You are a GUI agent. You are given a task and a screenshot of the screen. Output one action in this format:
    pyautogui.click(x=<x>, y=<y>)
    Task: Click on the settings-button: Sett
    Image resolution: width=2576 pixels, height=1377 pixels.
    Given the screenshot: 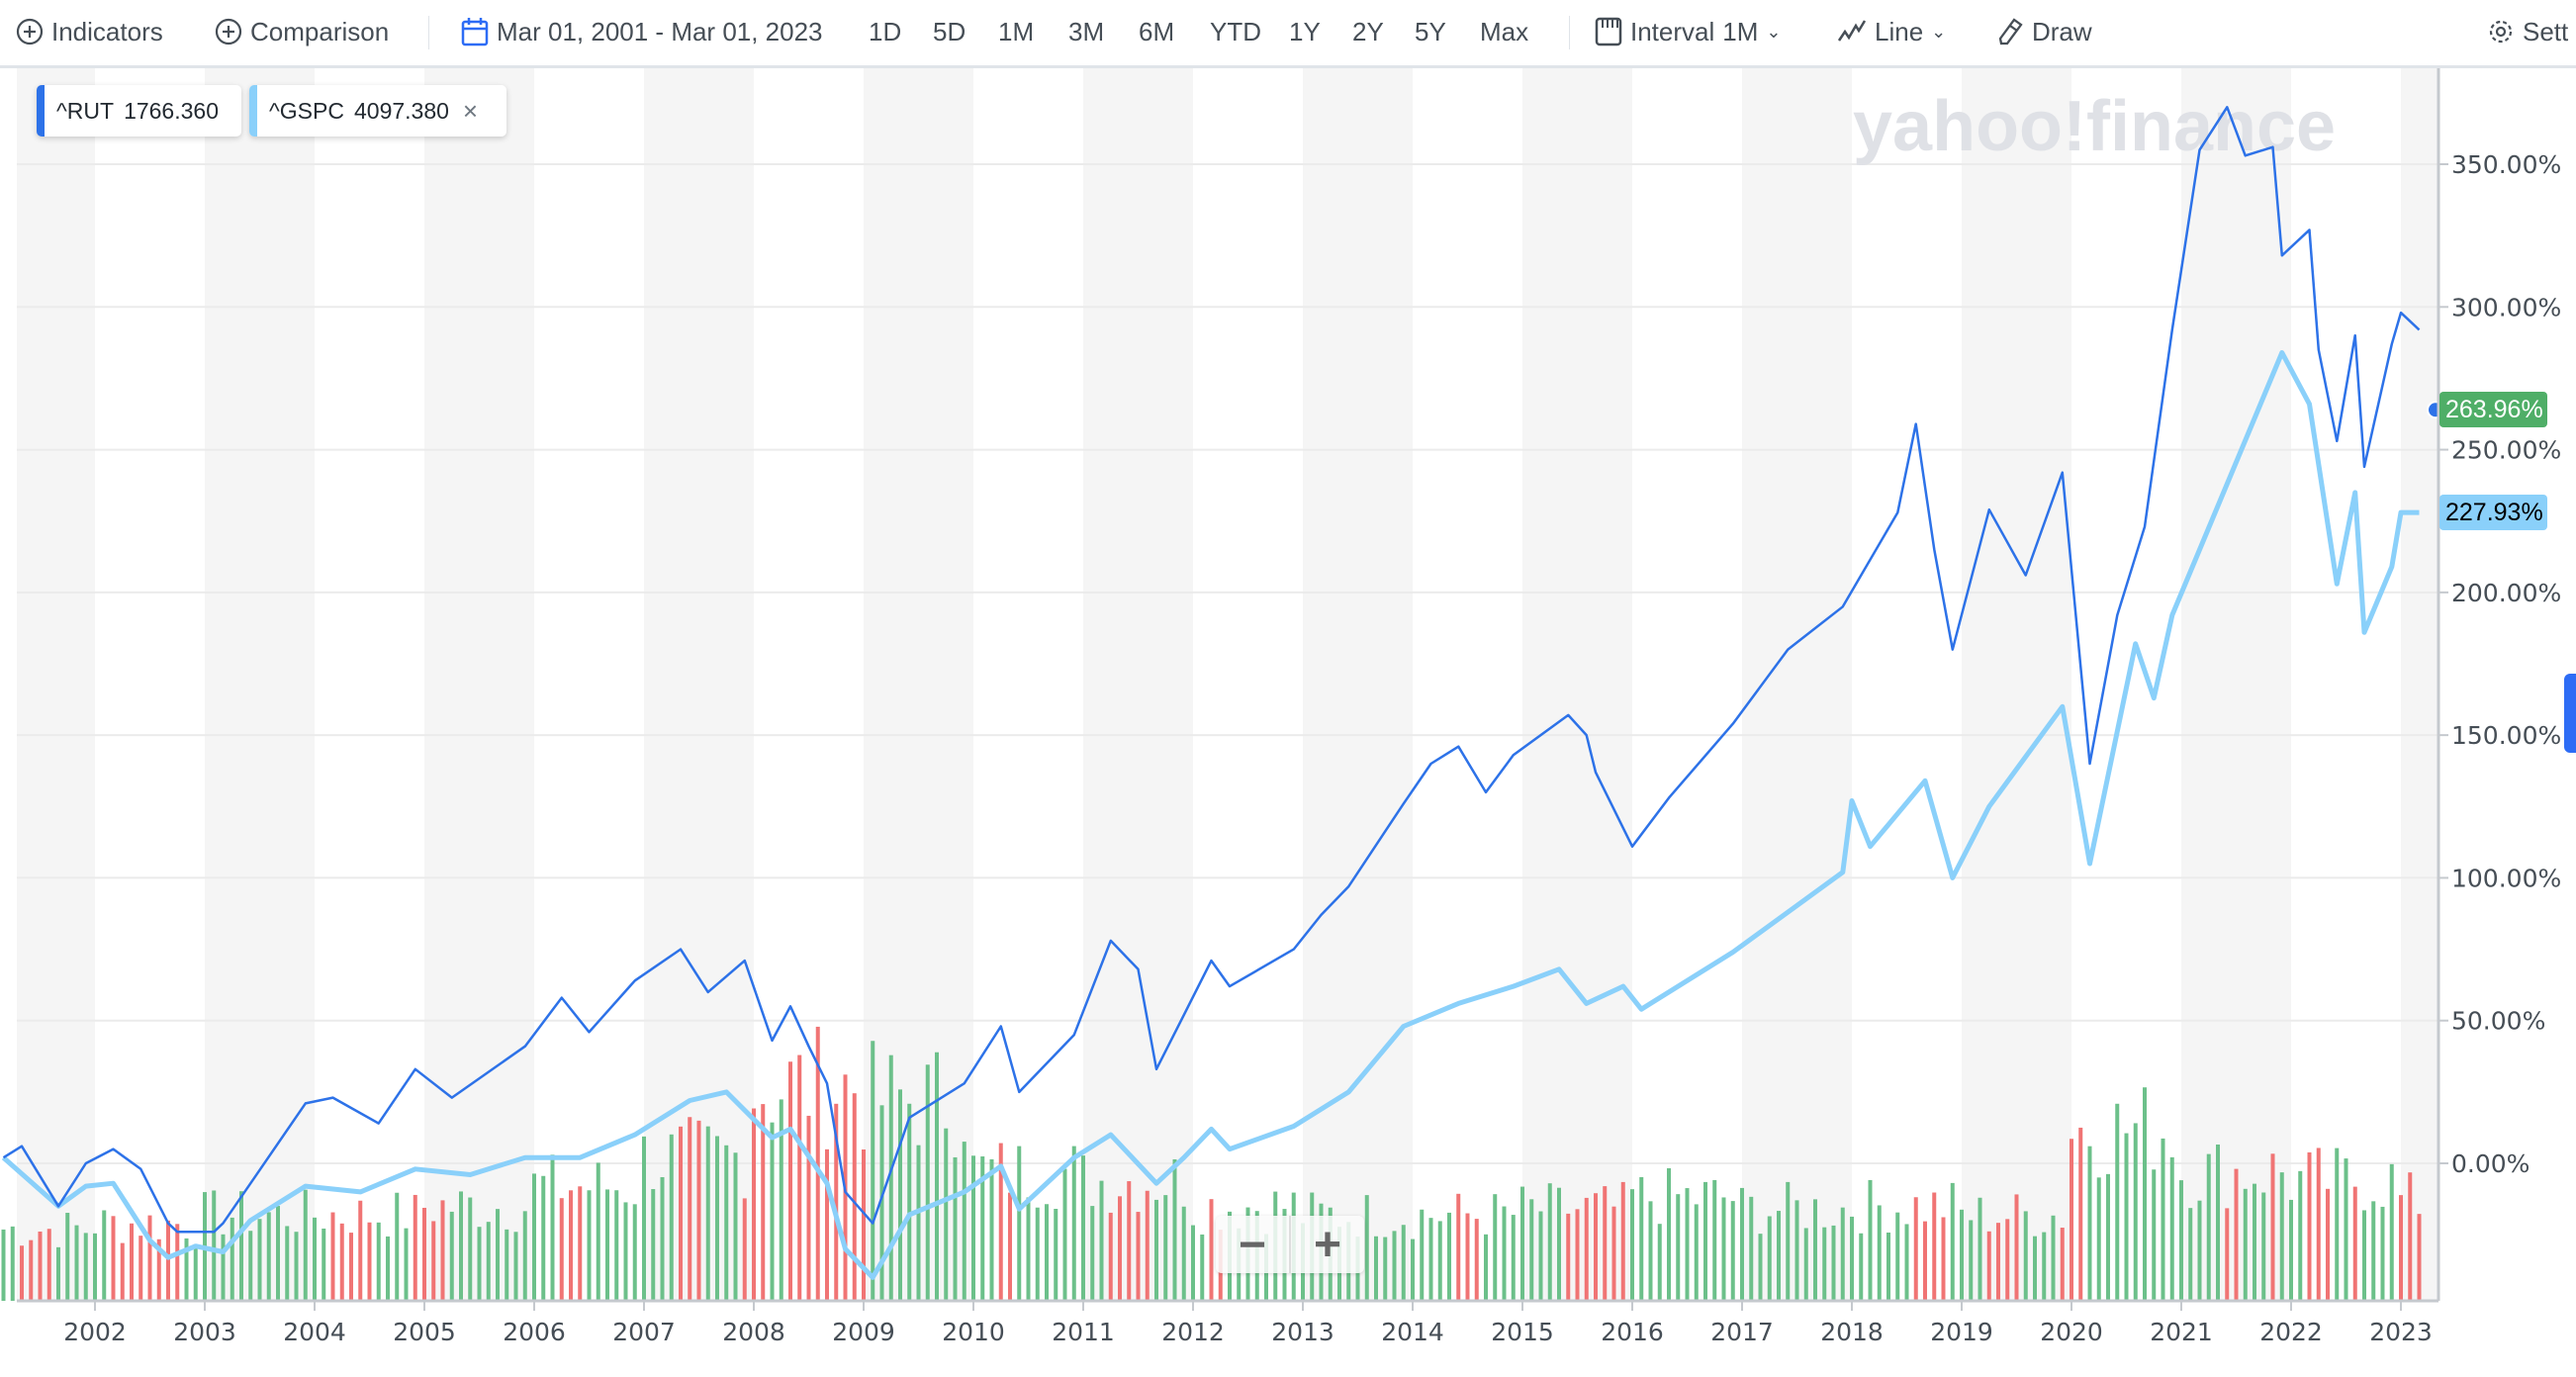 What is the action you would take?
    pyautogui.click(x=2527, y=31)
    